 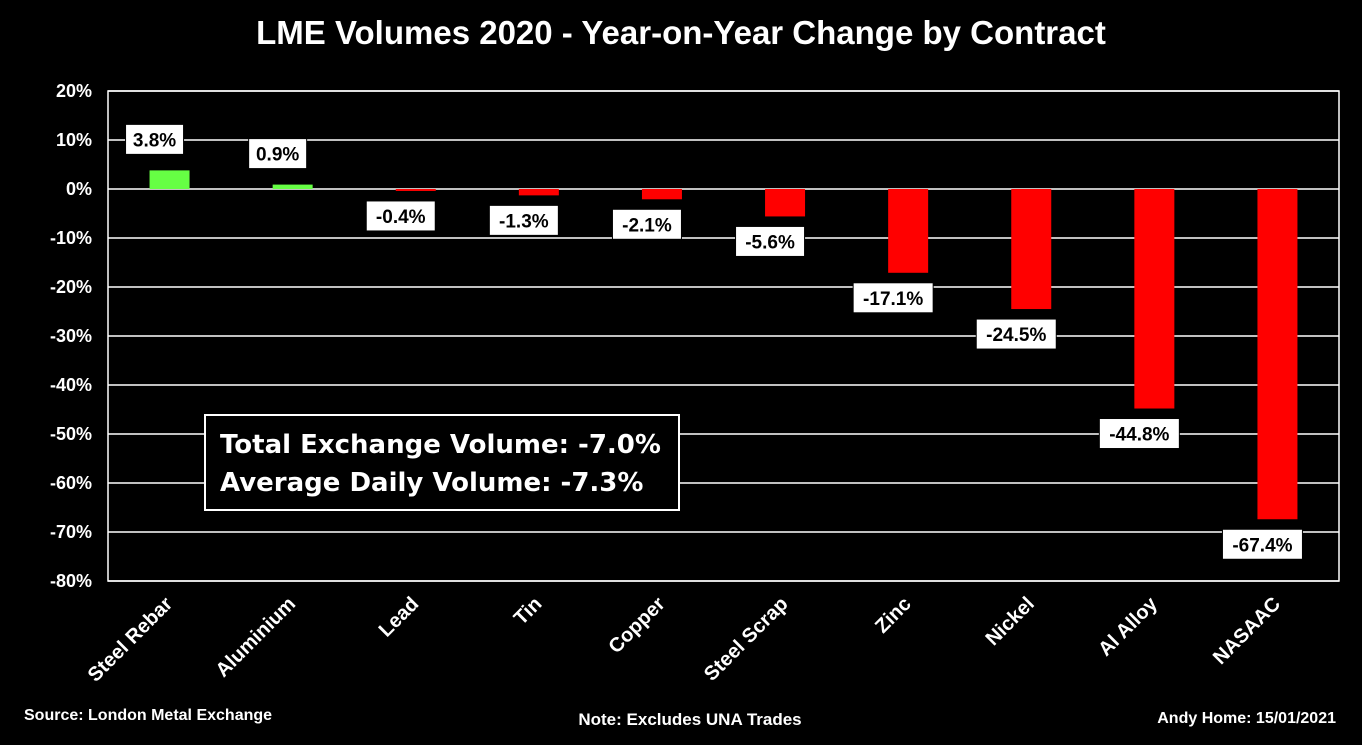 I want to click on y-tick-label: -20%, so click(x=71, y=287).